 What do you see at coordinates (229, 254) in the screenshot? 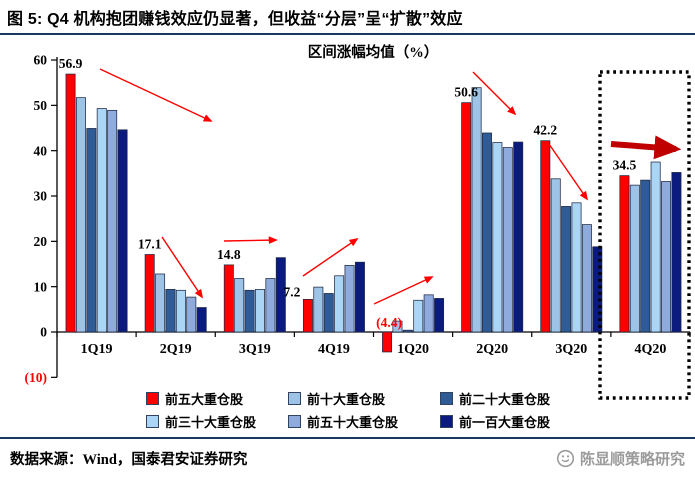
I see `svg-text: 14.8` at bounding box center [229, 254].